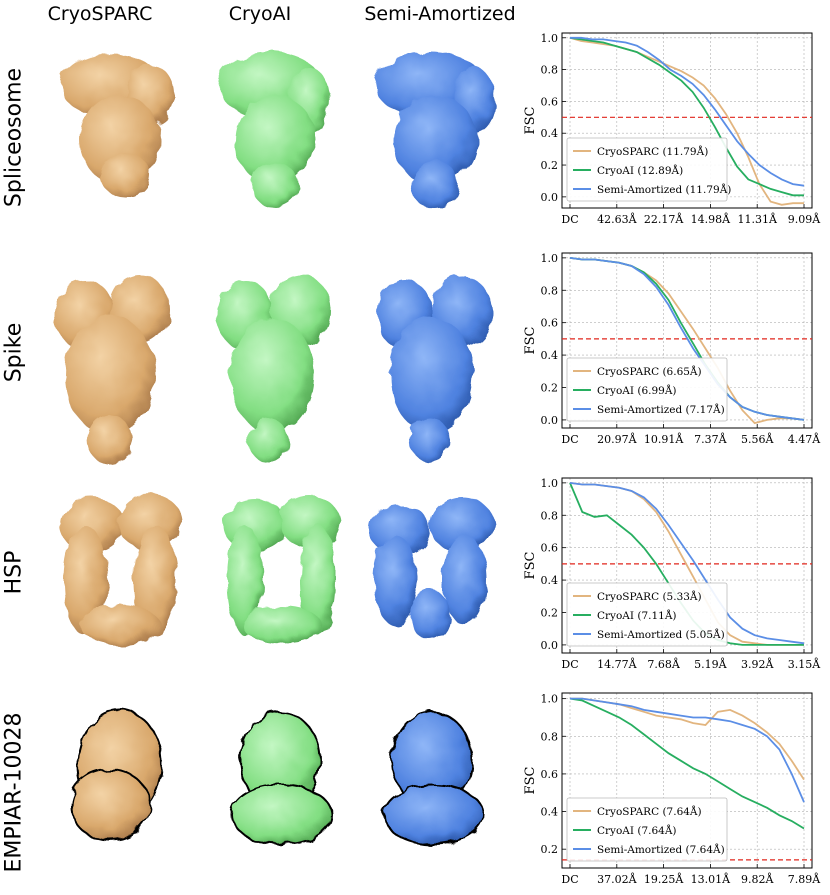 Image resolution: width=830 pixels, height=895 pixels. What do you see at coordinates (617, 879) in the screenshot?
I see `x-tick-label: 37.02Å` at bounding box center [617, 879].